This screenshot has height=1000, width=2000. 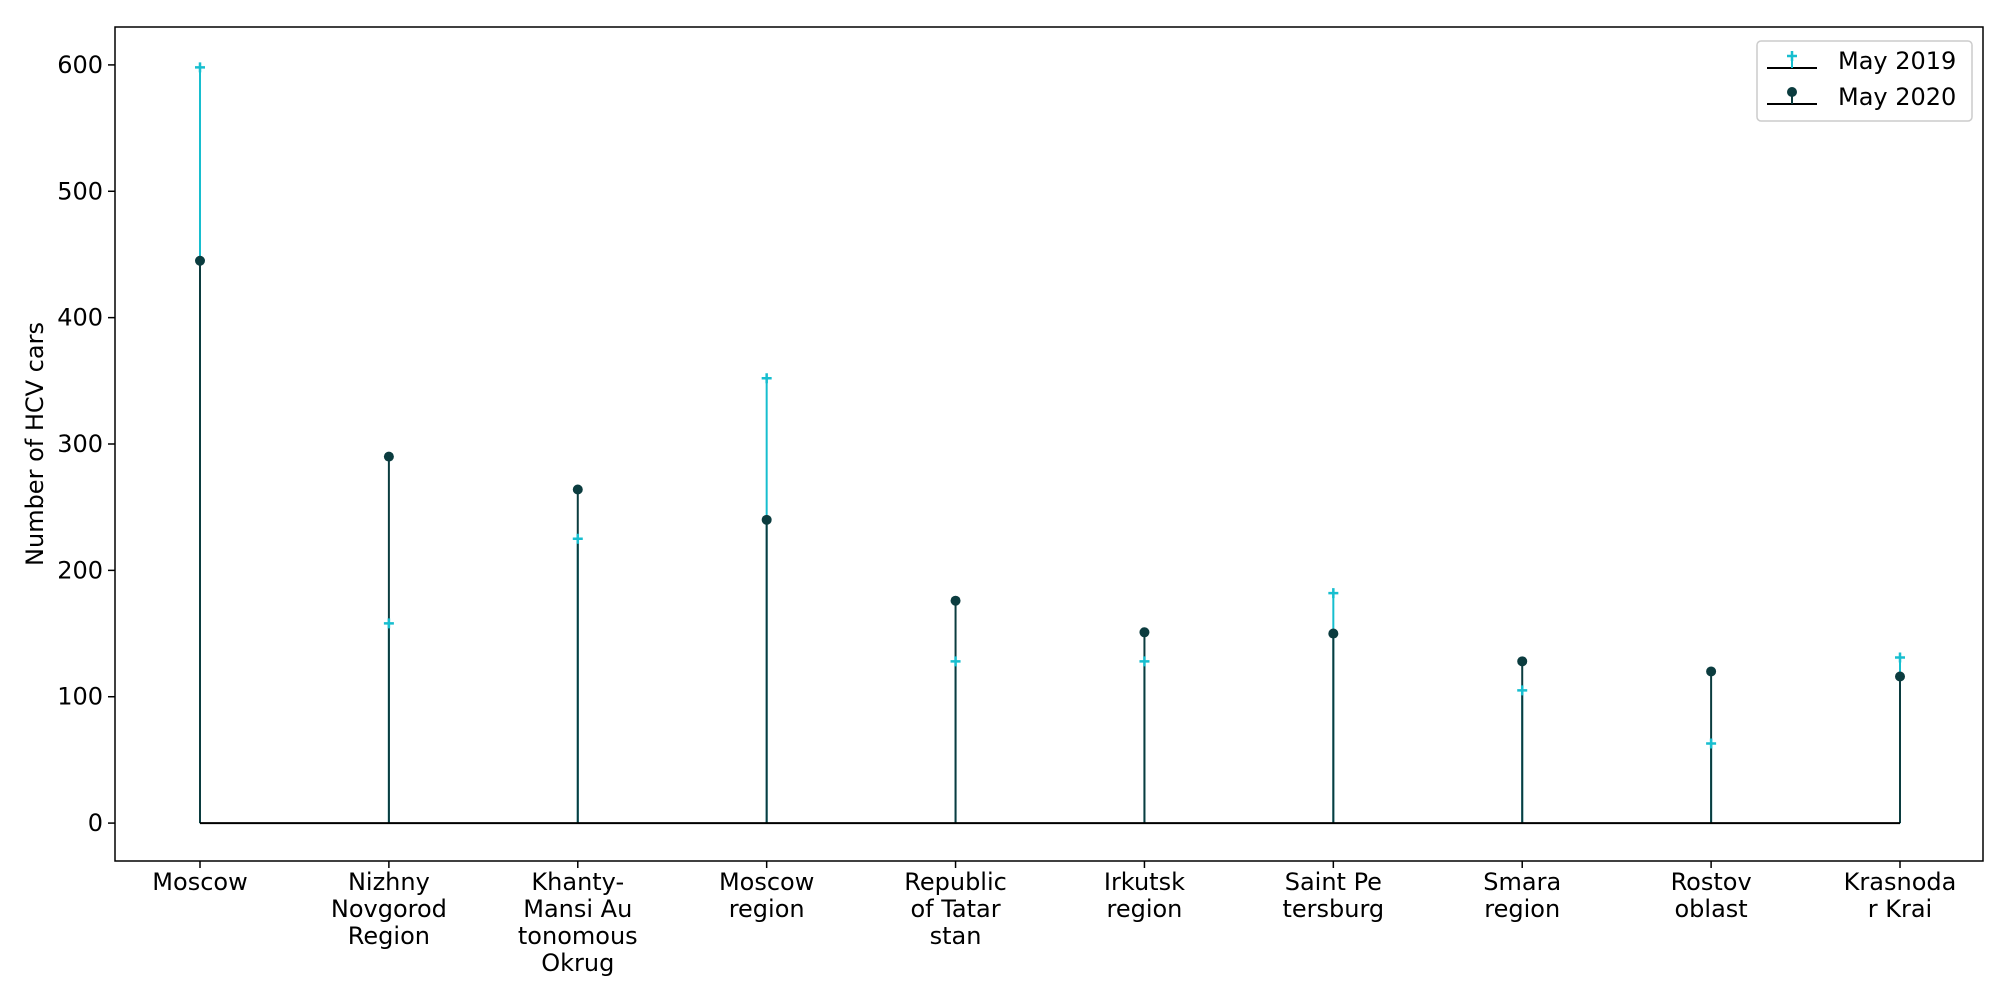 I want to click on y-tick-label: 0, so click(x=95, y=823).